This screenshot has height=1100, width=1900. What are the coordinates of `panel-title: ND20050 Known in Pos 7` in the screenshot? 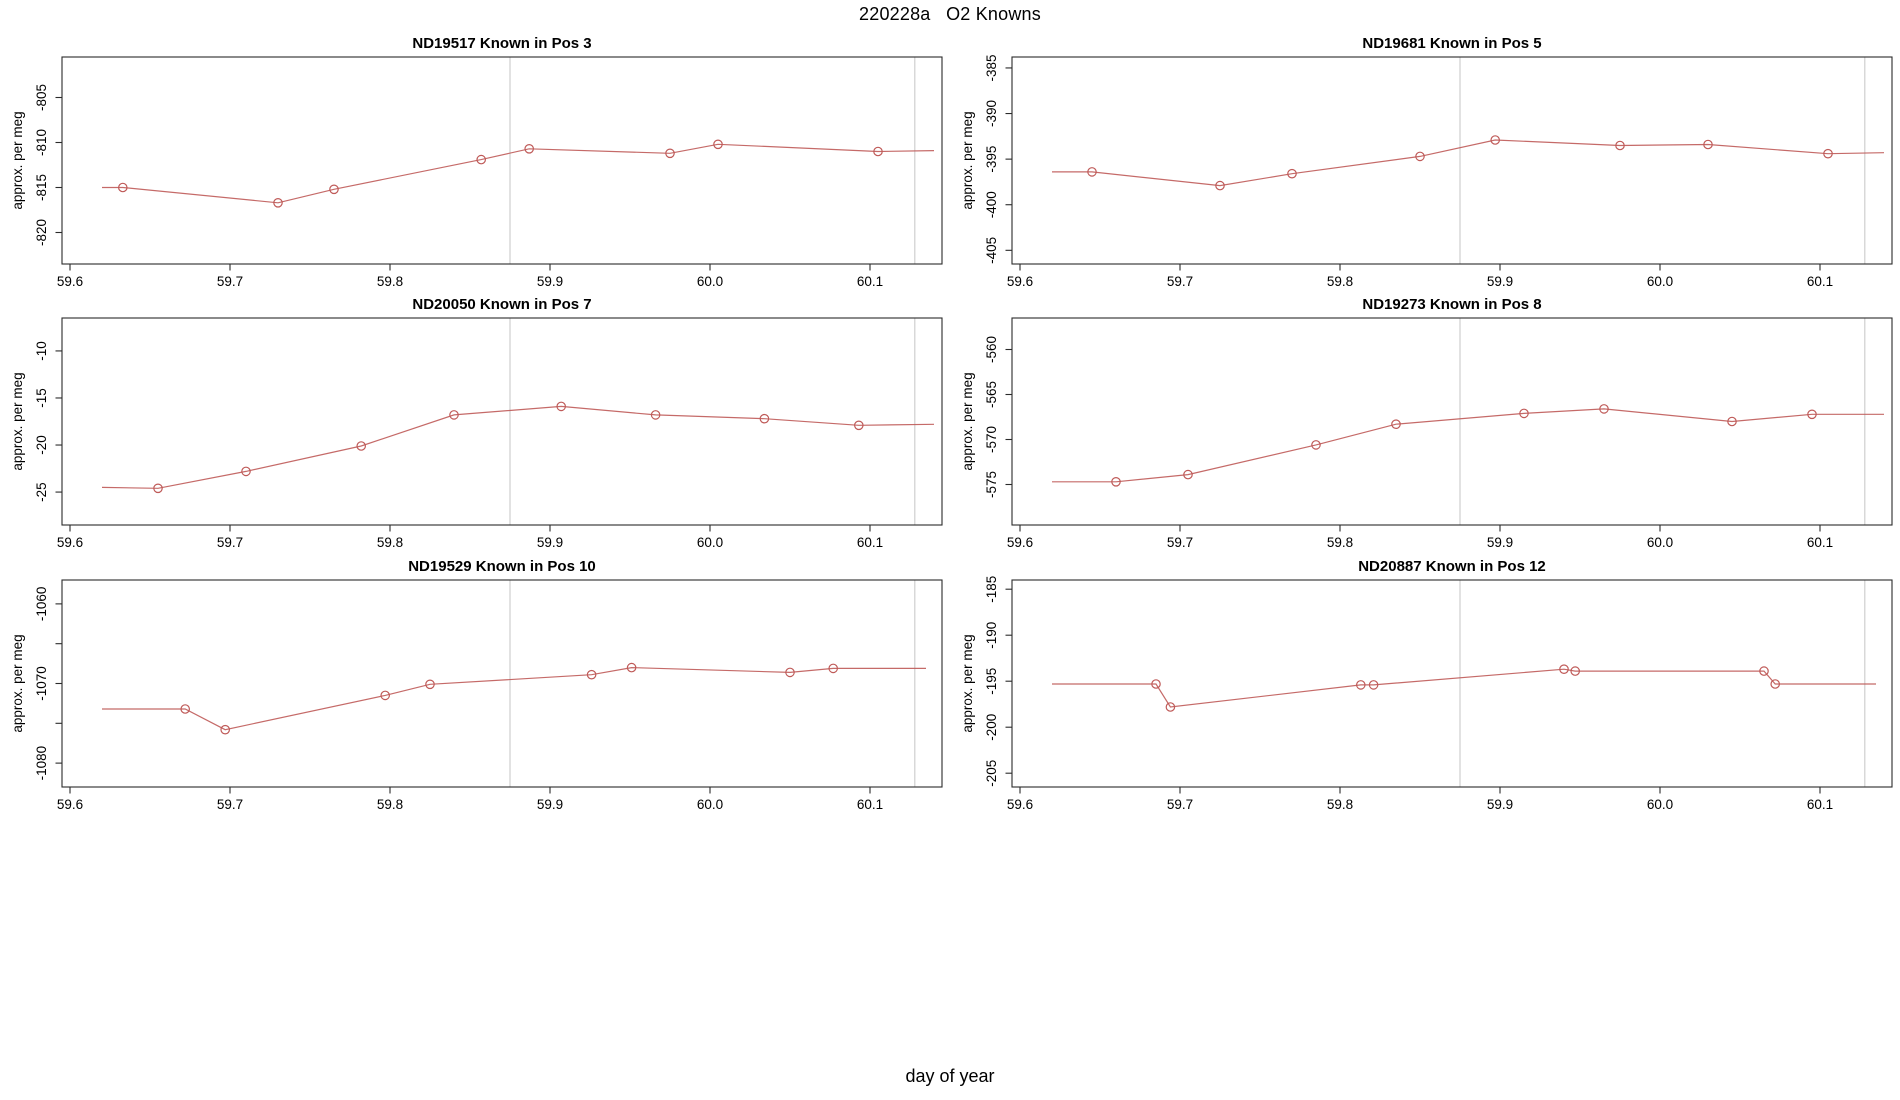 It's located at (501, 304).